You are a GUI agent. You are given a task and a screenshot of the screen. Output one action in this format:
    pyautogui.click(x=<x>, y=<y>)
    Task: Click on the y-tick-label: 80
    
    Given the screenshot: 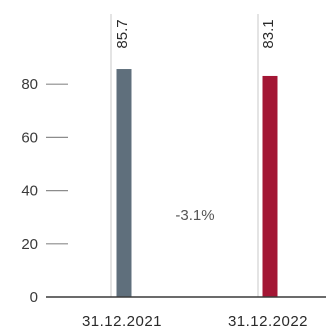 What is the action you would take?
    pyautogui.click(x=29, y=84)
    